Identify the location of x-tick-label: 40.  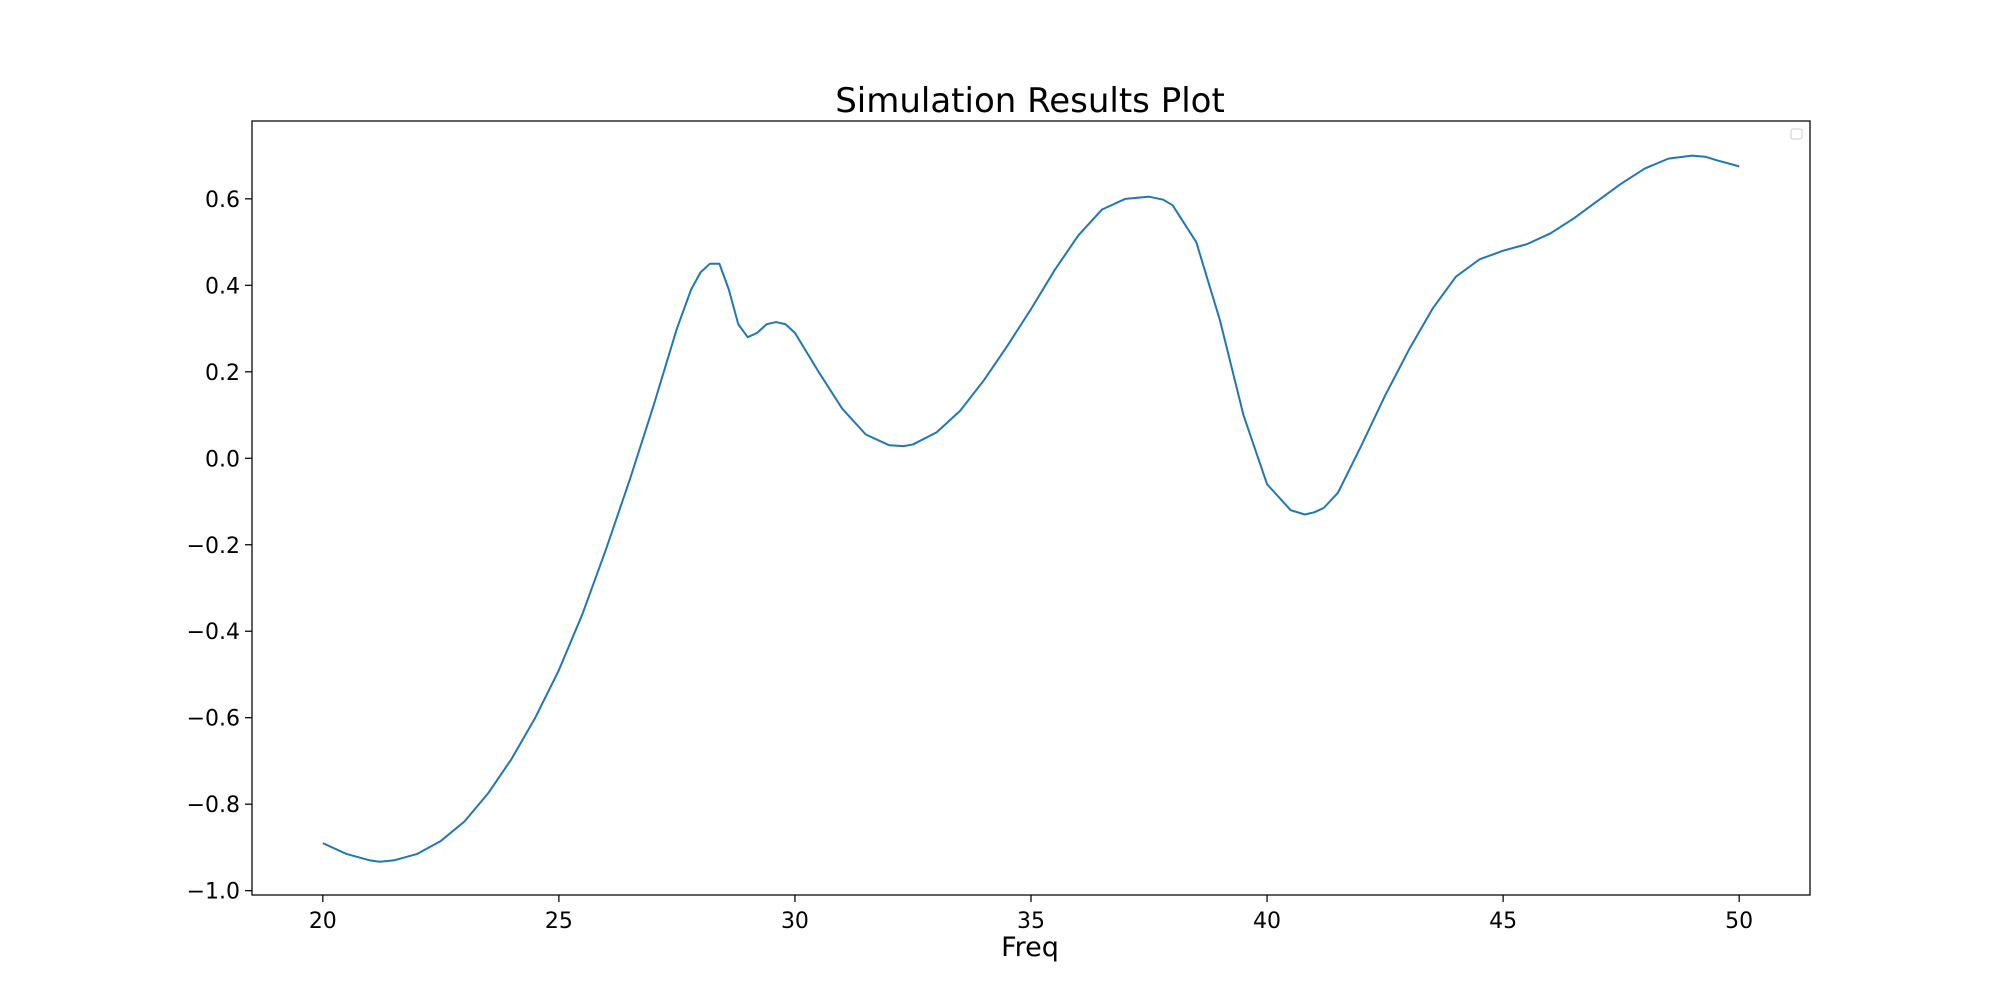
(1267, 921).